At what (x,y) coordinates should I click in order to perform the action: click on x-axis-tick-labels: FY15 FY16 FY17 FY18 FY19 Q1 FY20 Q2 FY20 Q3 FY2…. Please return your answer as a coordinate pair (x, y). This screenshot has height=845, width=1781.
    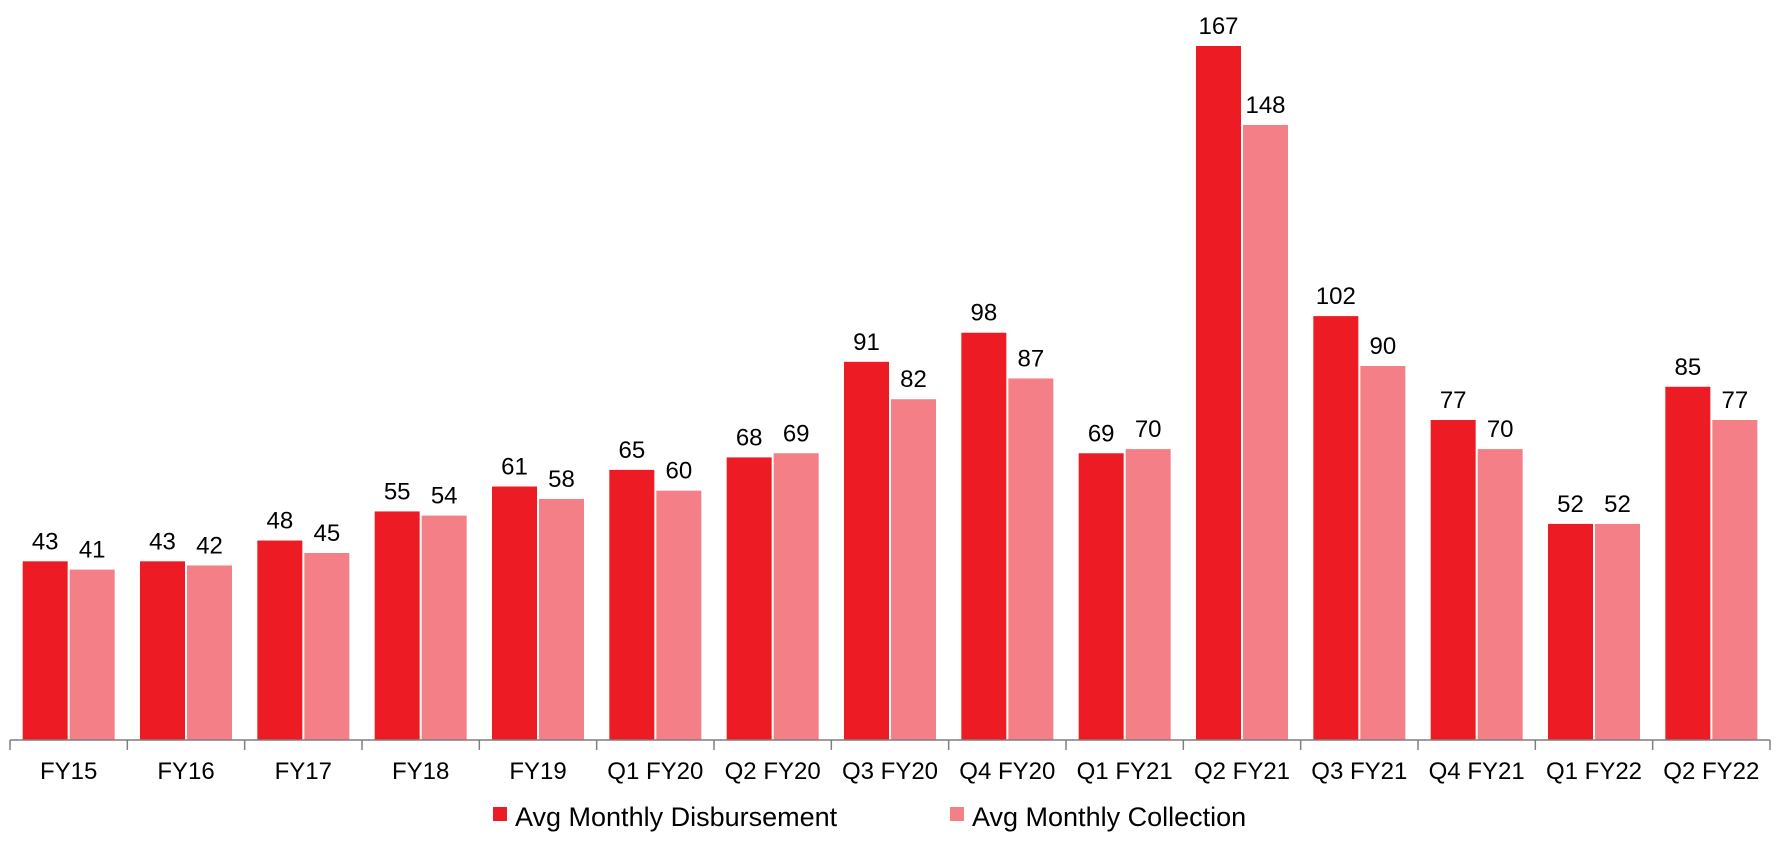
    Looking at the image, I should click on (899, 771).